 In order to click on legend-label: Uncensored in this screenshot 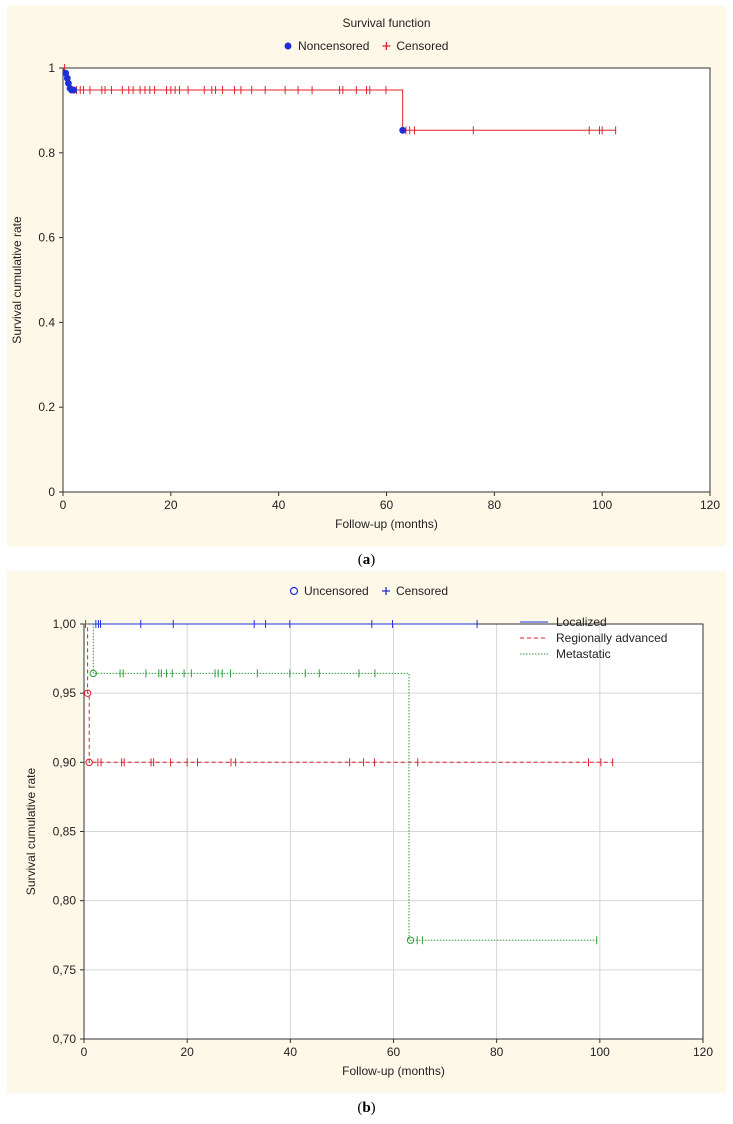, I will do `click(336, 591)`.